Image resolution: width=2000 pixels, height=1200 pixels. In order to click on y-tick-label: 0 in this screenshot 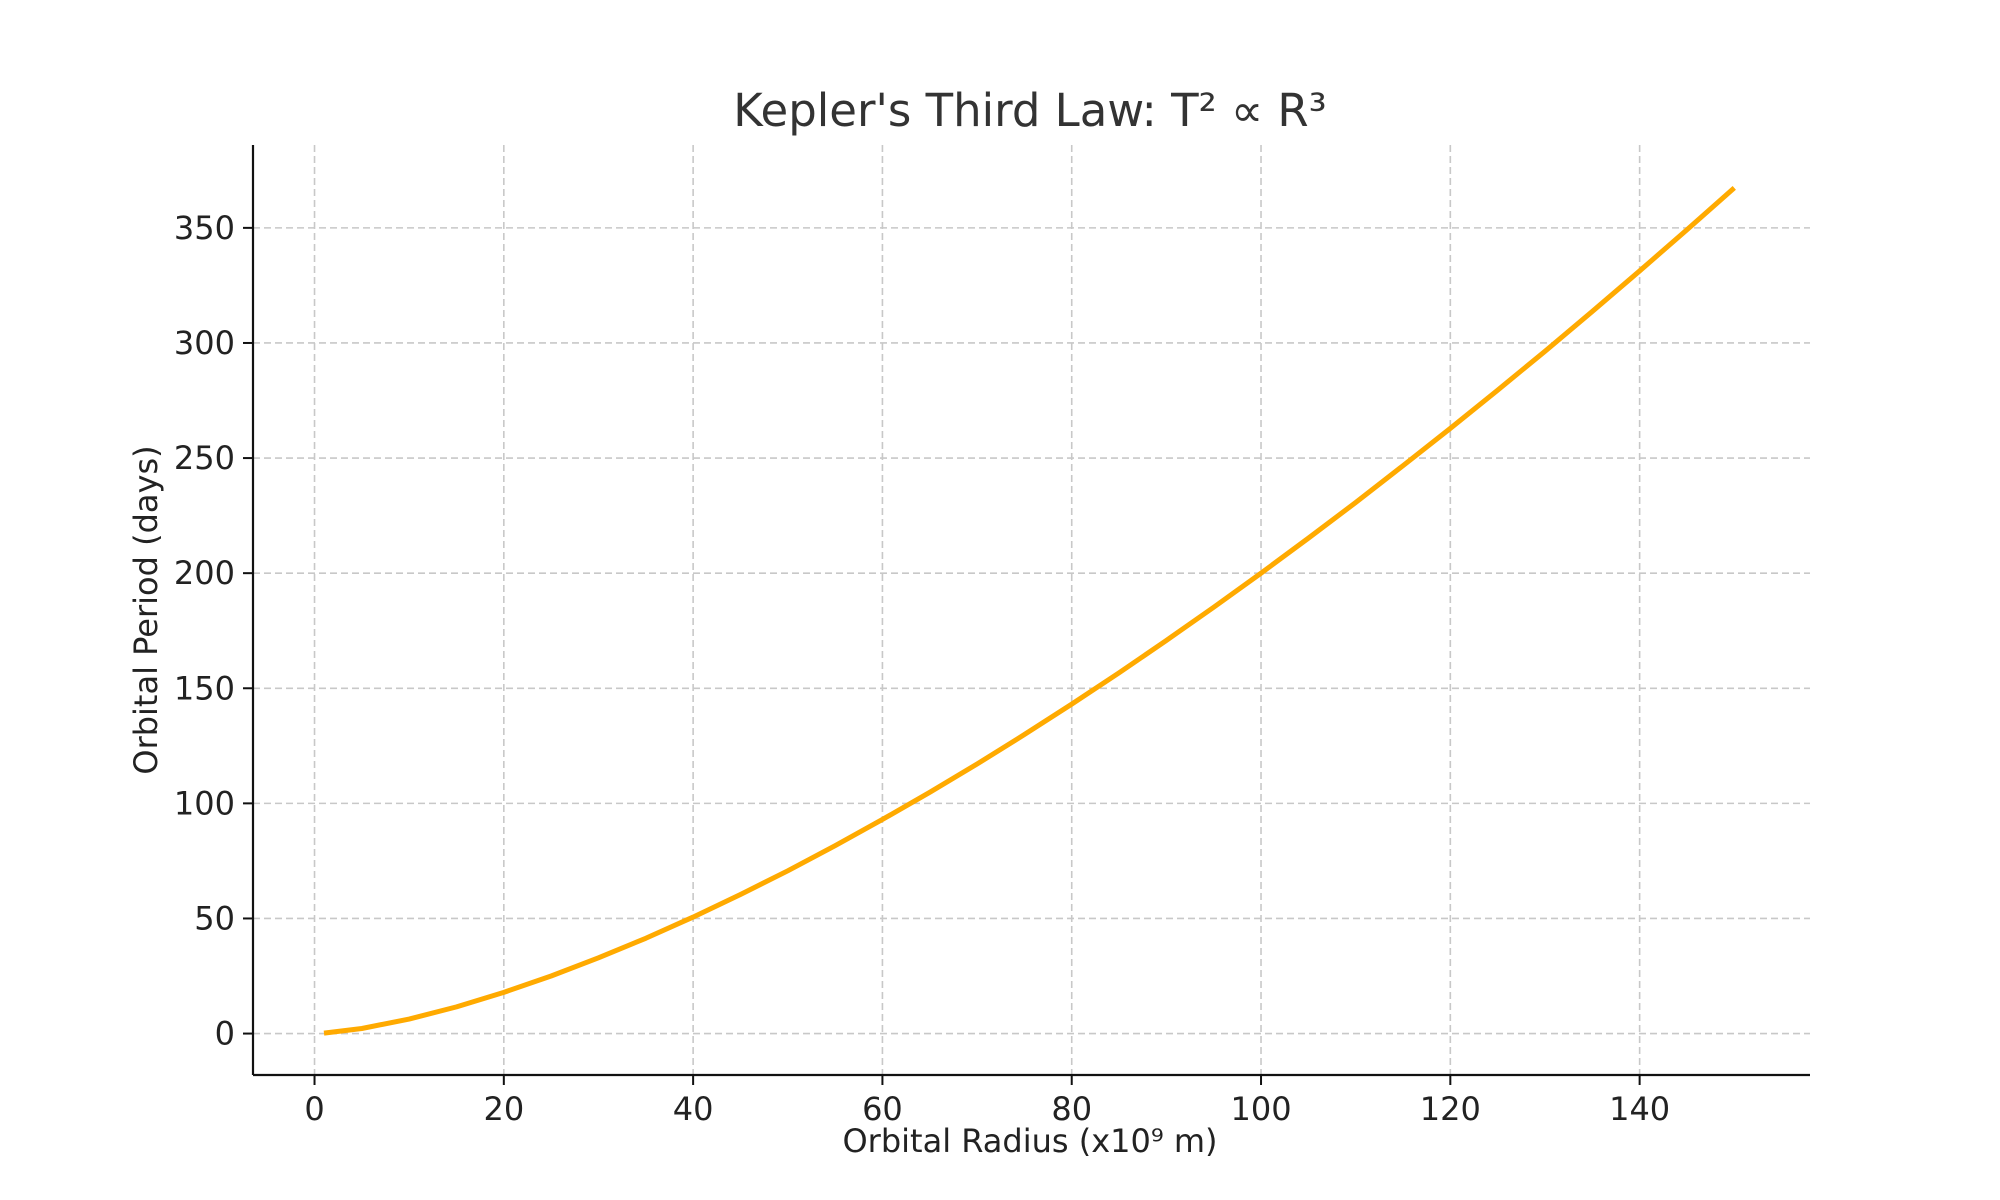, I will do `click(225, 1034)`.